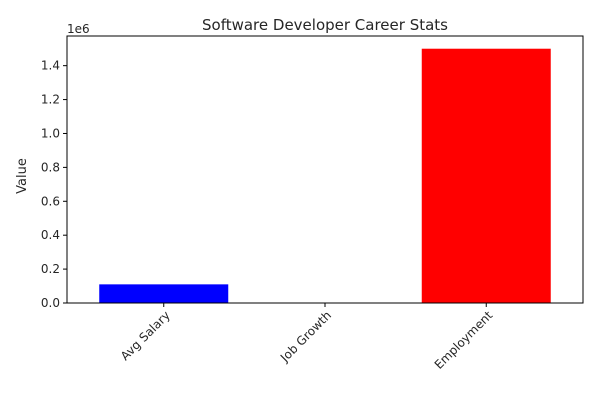  I want to click on y-tick-label: 0.2, so click(50, 269).